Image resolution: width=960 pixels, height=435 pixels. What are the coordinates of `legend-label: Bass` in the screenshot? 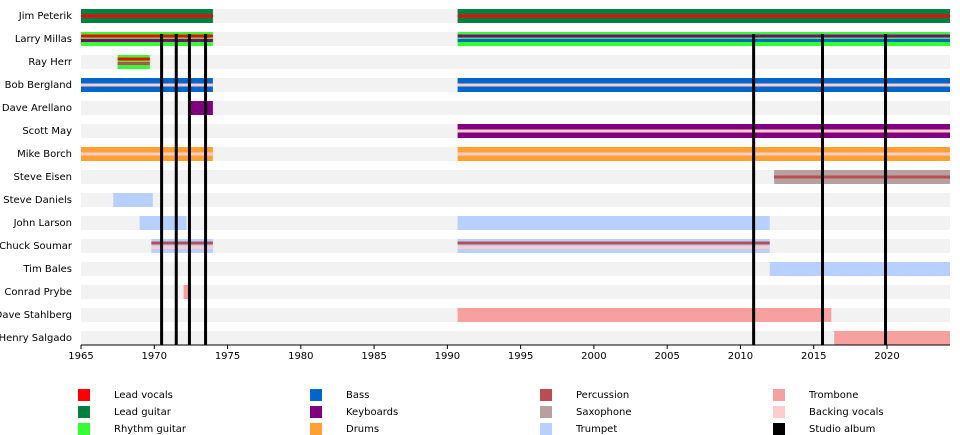 It's located at (357, 395).